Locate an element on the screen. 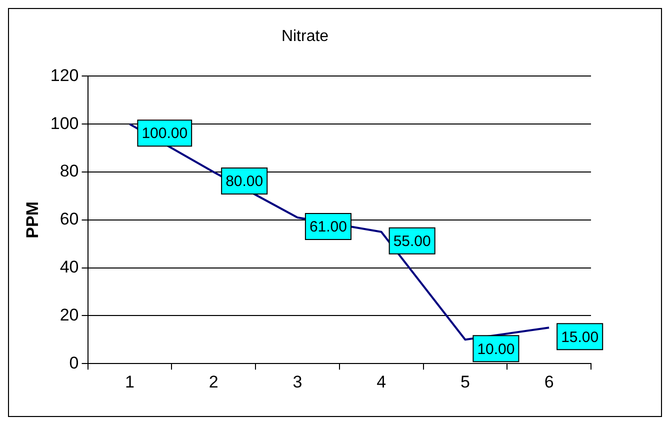 The width and height of the screenshot is (670, 425). y-tick-label: 0 is located at coordinates (74, 362).